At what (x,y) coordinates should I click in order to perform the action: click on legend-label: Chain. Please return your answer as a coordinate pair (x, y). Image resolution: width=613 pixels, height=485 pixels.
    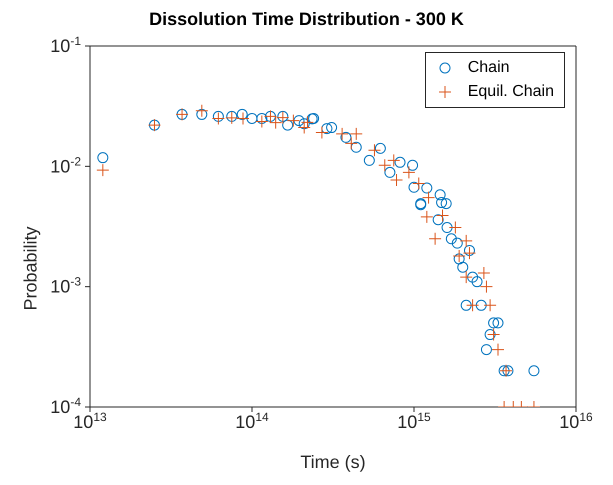
    Looking at the image, I should click on (489, 68).